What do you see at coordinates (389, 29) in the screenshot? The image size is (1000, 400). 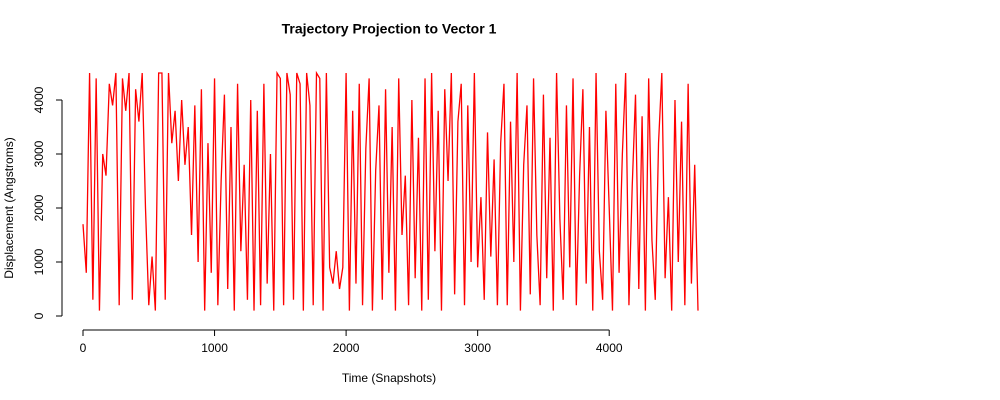 I see `chart-title: Trajectory Projection to Vector 1` at bounding box center [389, 29].